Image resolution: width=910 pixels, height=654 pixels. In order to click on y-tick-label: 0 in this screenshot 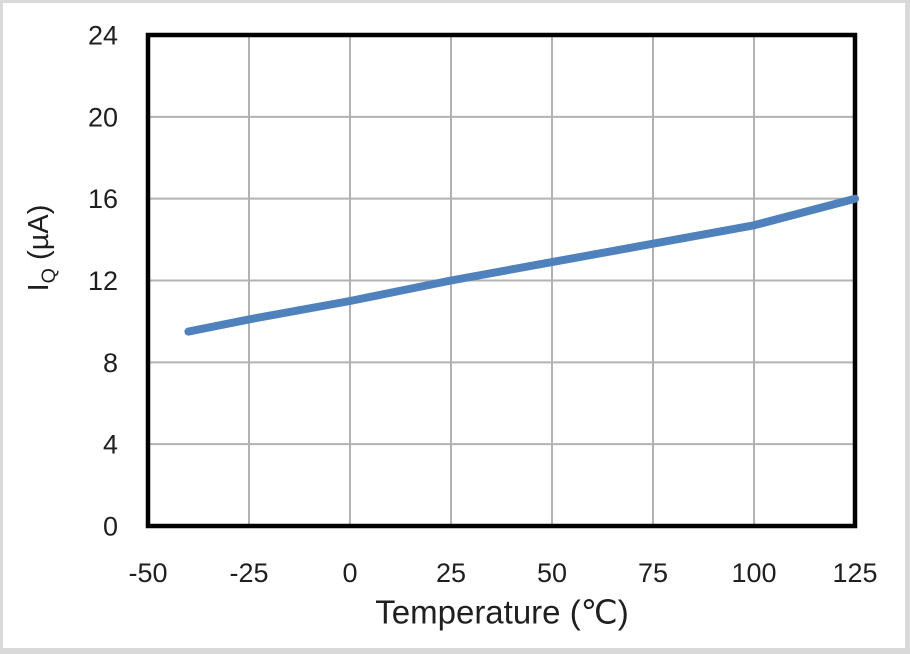, I will do `click(110, 527)`.